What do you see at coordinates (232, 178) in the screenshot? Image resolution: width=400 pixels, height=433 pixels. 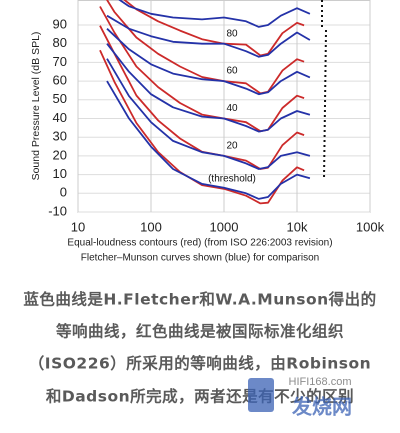 I see `curve-label: (threshold)` at bounding box center [232, 178].